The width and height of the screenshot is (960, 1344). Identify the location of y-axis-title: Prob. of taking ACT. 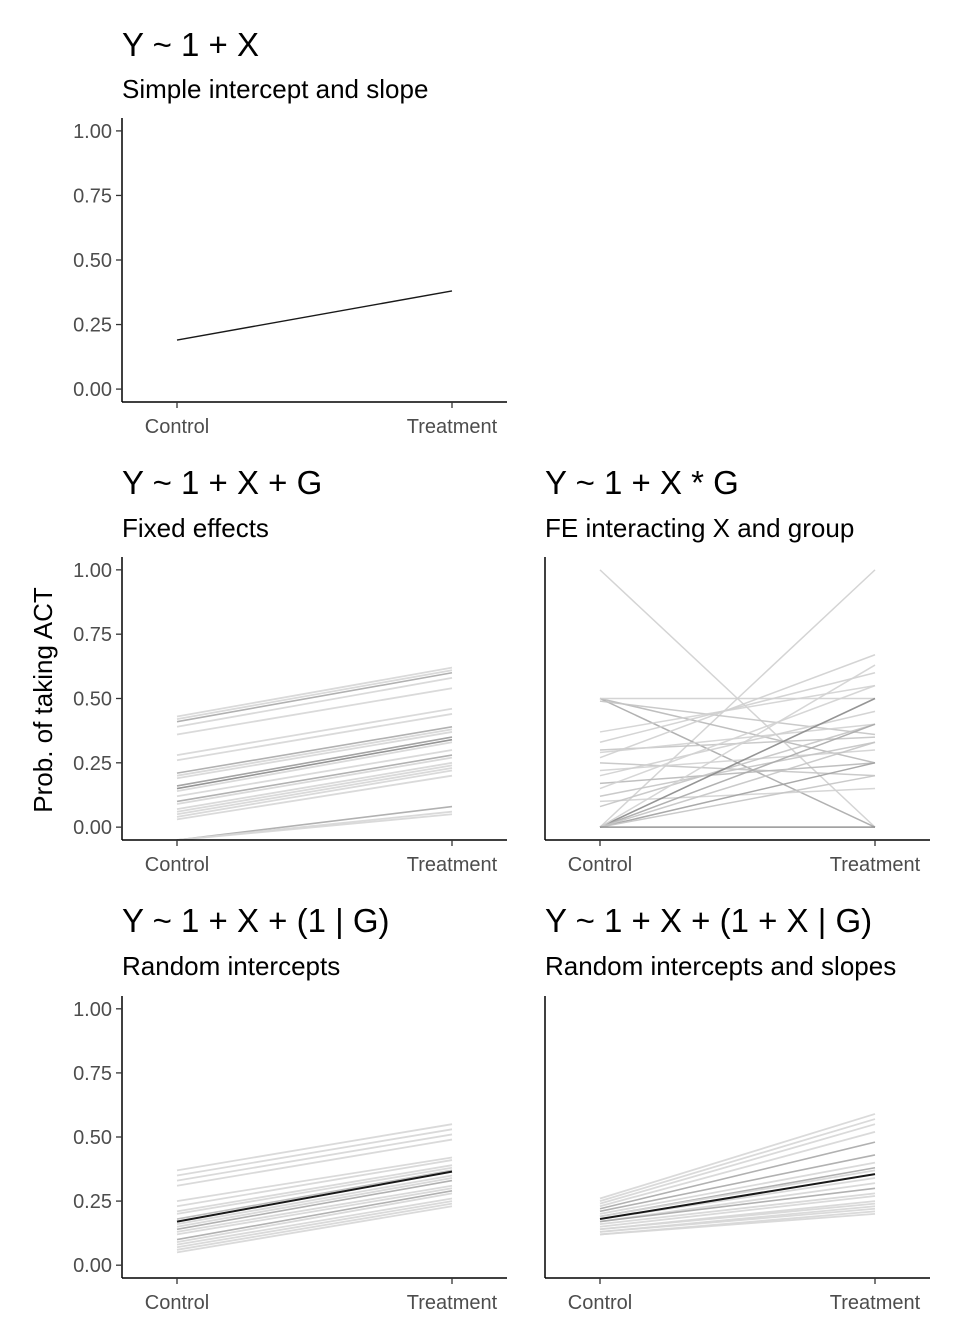
(43, 700).